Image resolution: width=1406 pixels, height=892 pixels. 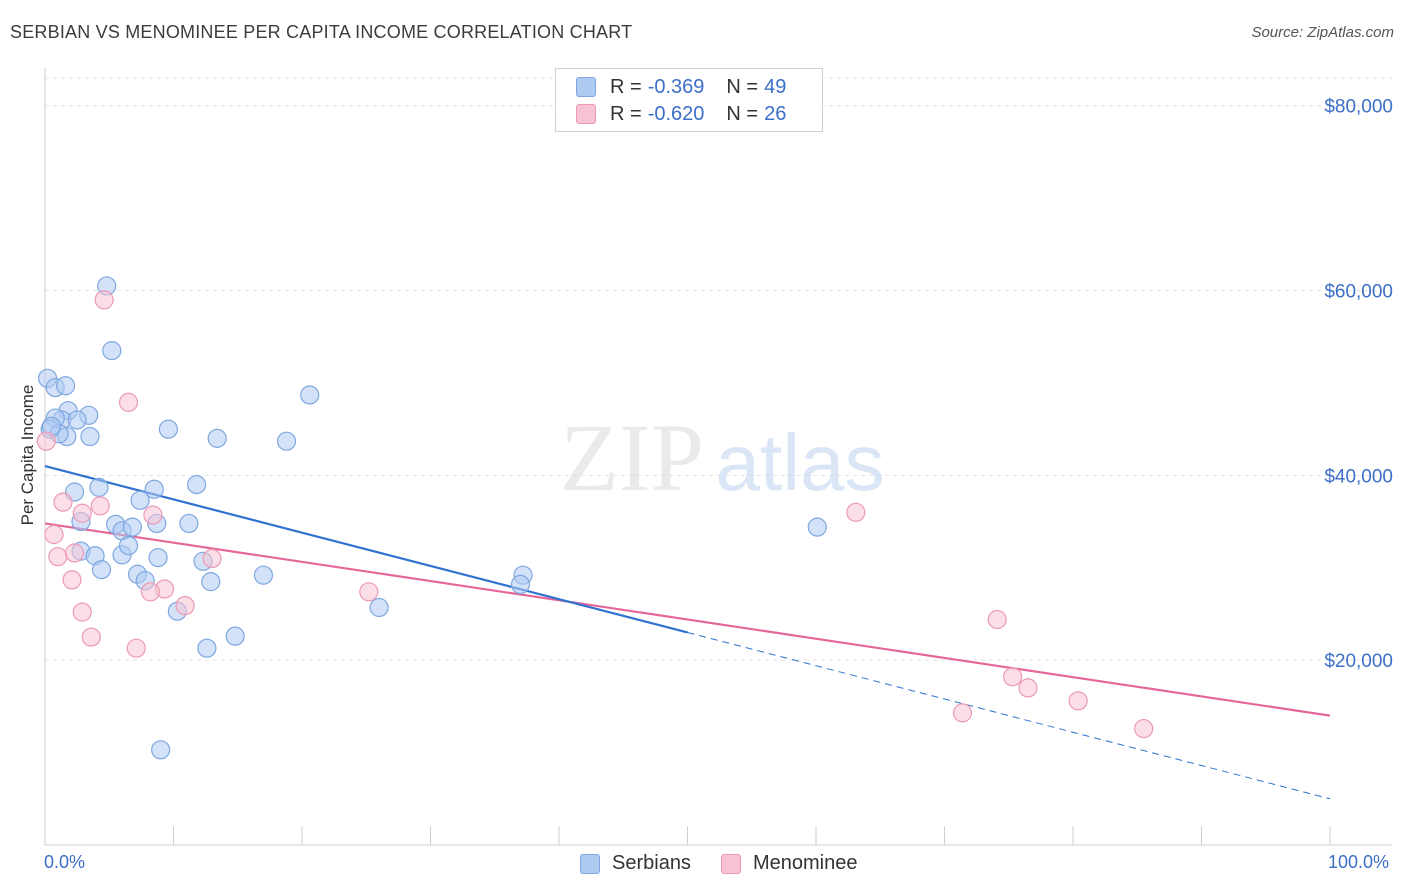 I want to click on x-tick-label-min: 0.0%, so click(x=65, y=862).